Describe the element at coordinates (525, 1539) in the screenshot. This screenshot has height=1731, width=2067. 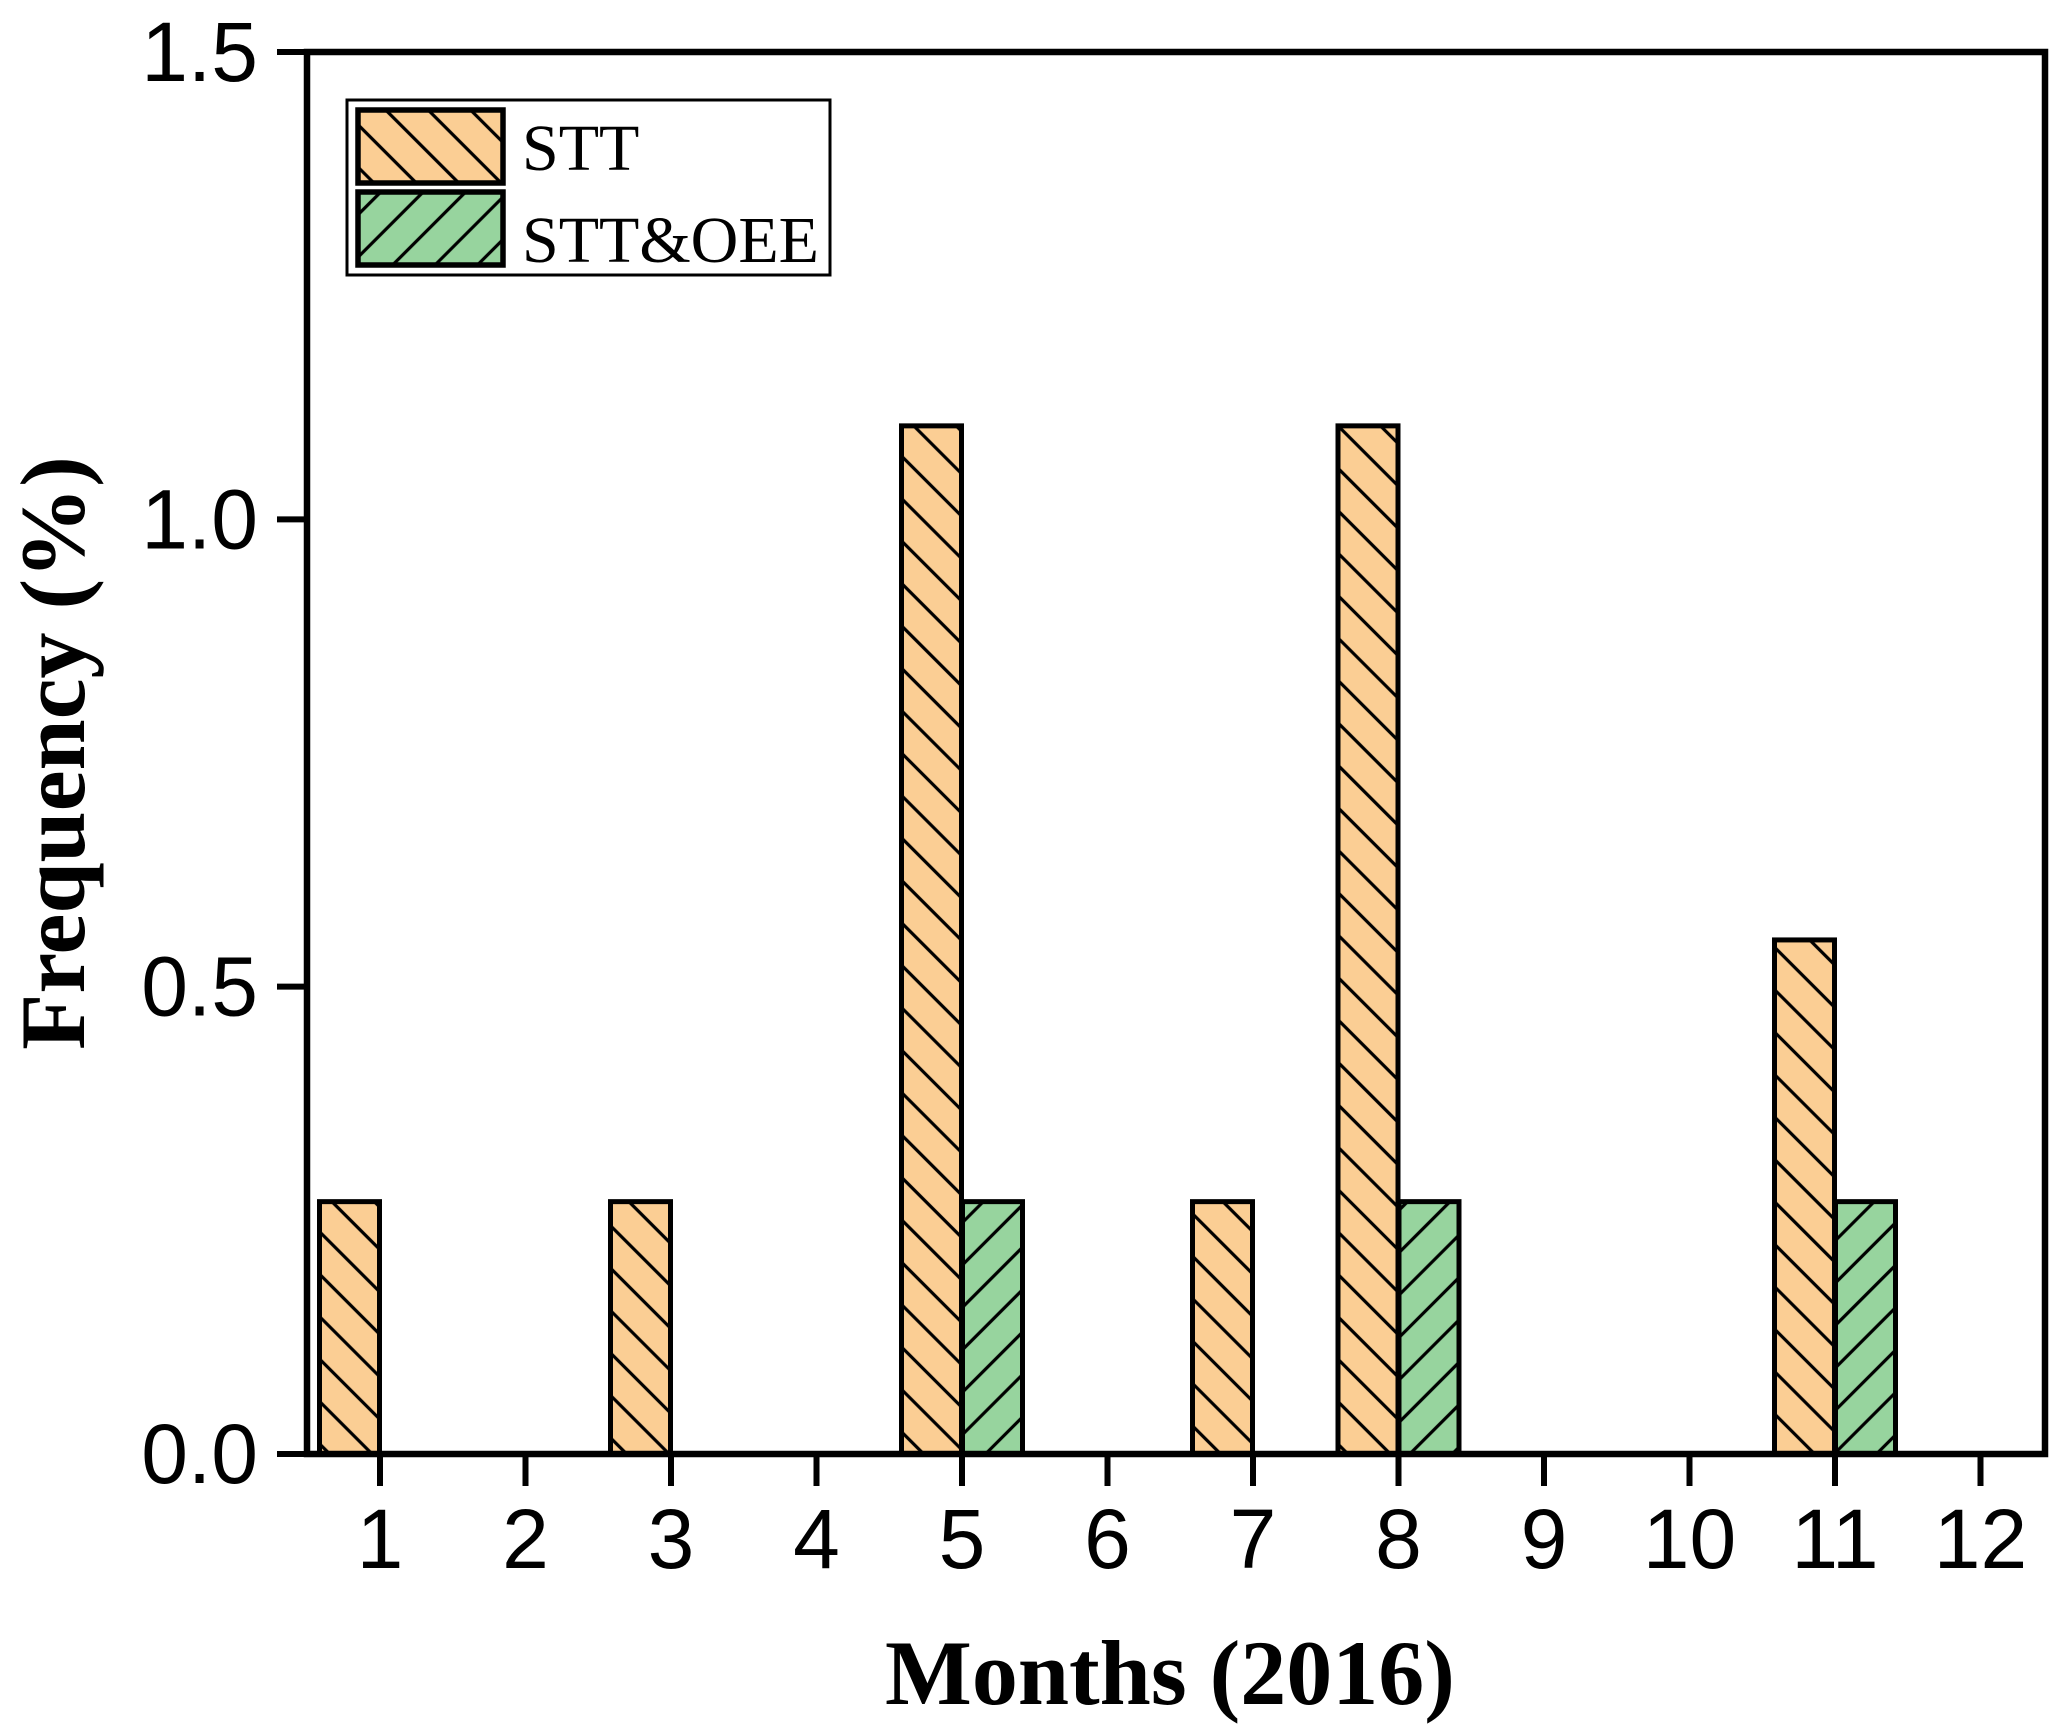
I see `x-tick-label-2: 2` at that location.